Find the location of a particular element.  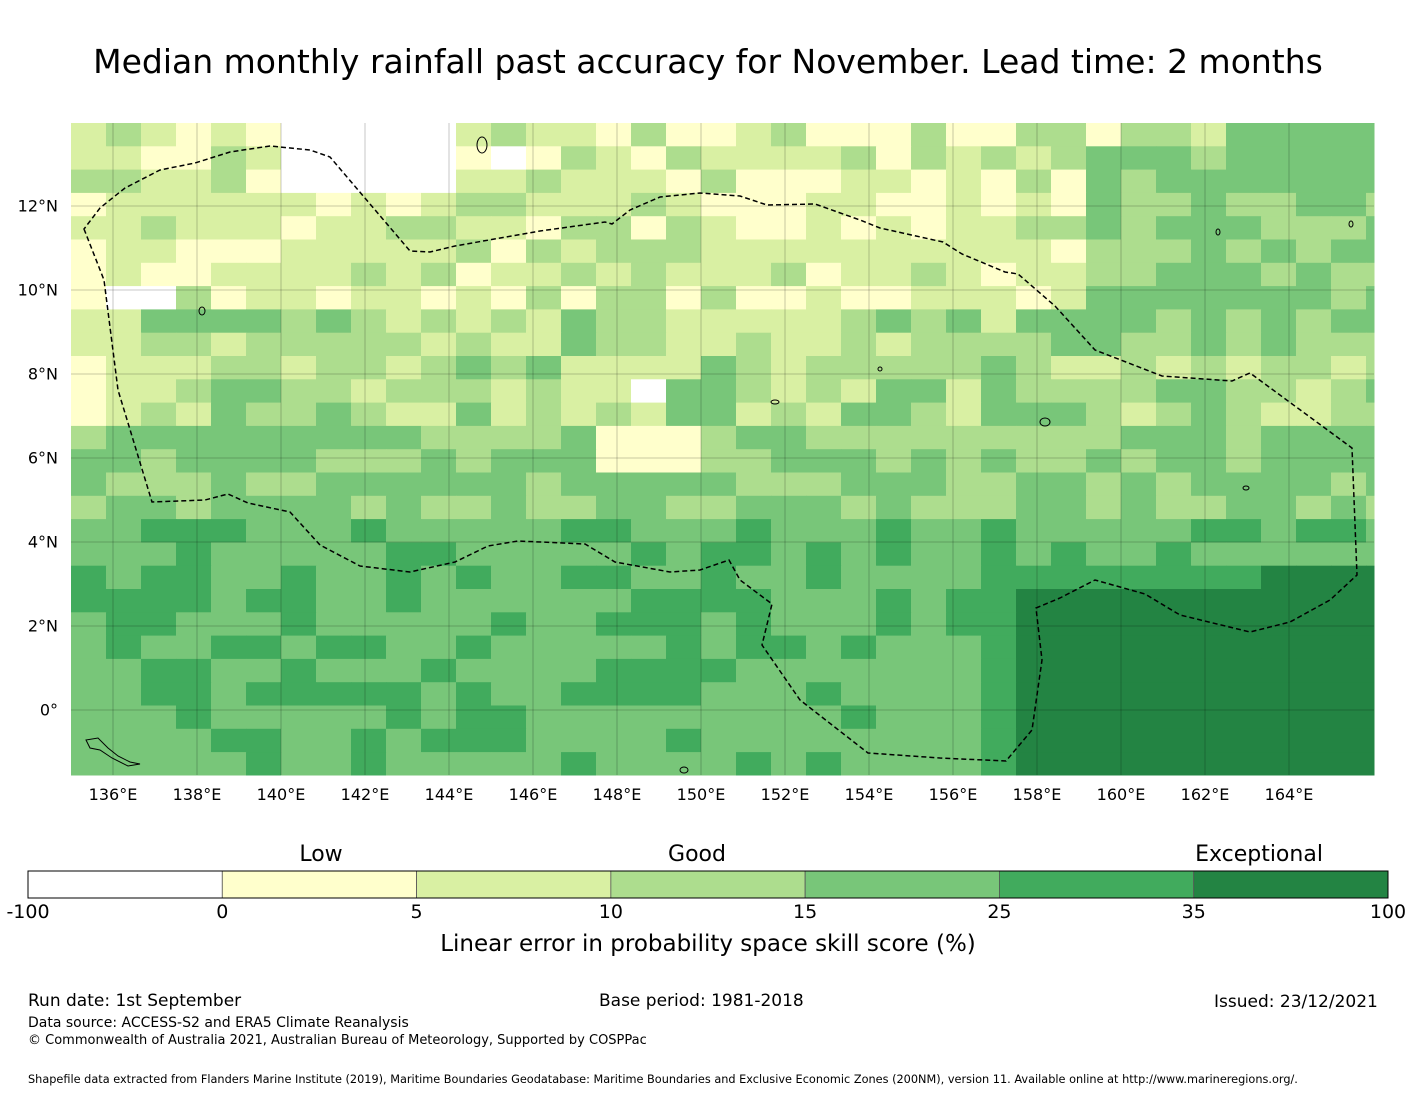

latitude-tick-label: 0° is located at coordinates (48, 710).